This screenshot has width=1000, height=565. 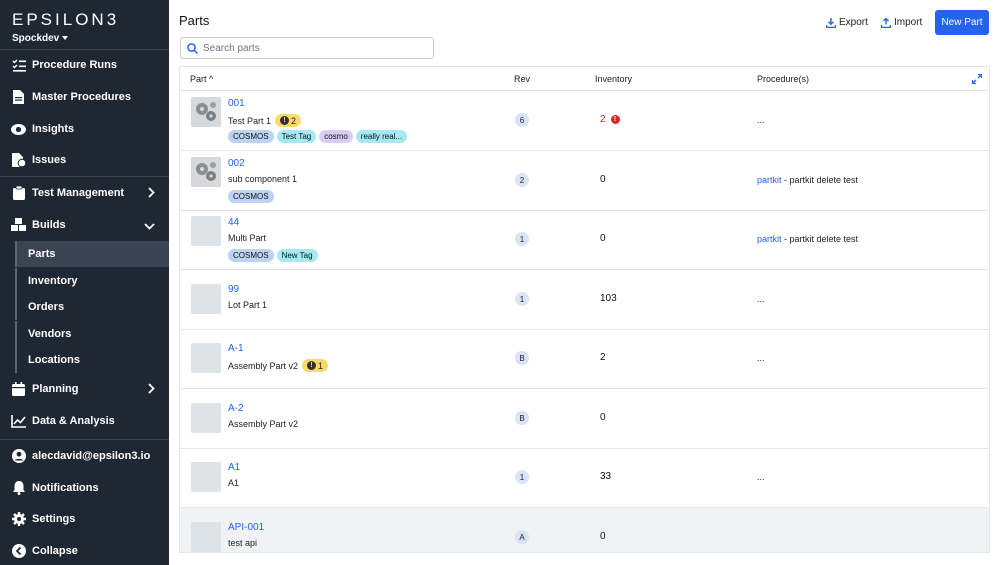 What do you see at coordinates (202, 79) in the screenshot?
I see `column-header-part: Part ^` at bounding box center [202, 79].